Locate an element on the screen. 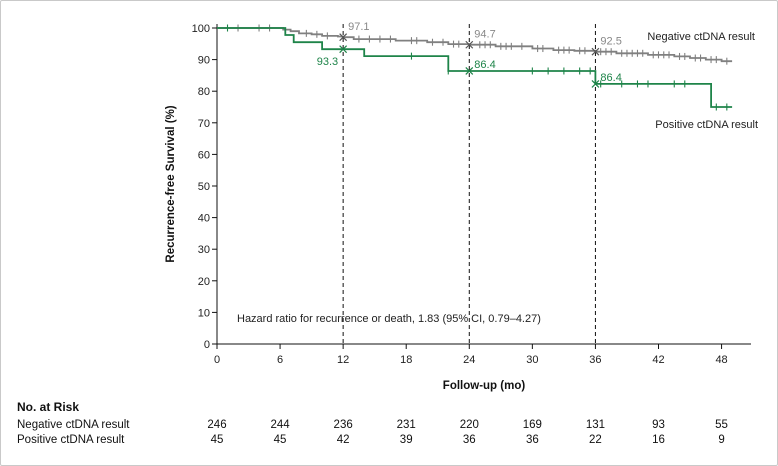  x-tick-label: 6 is located at coordinates (280, 360).